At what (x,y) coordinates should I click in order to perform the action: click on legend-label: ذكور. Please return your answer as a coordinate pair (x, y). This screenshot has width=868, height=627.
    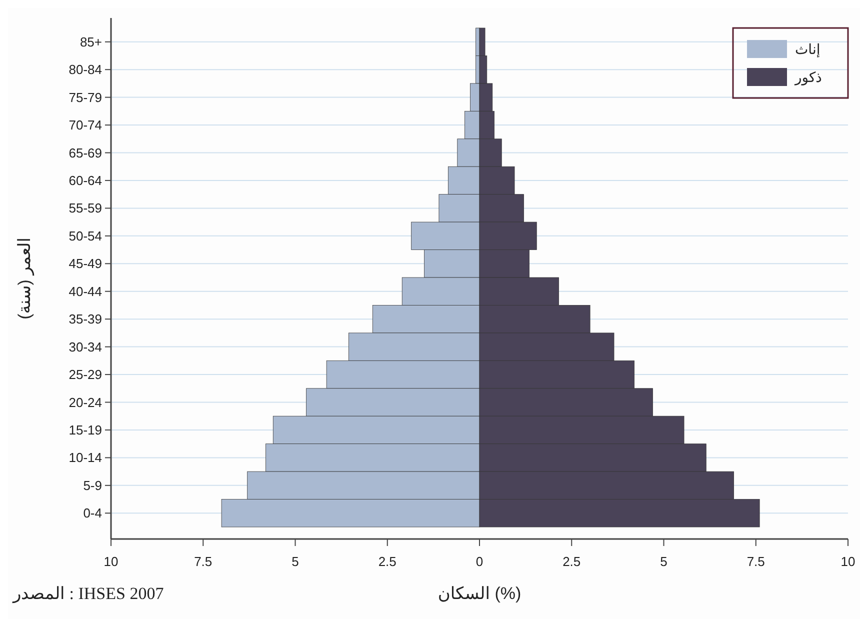
    Looking at the image, I should click on (808, 77).